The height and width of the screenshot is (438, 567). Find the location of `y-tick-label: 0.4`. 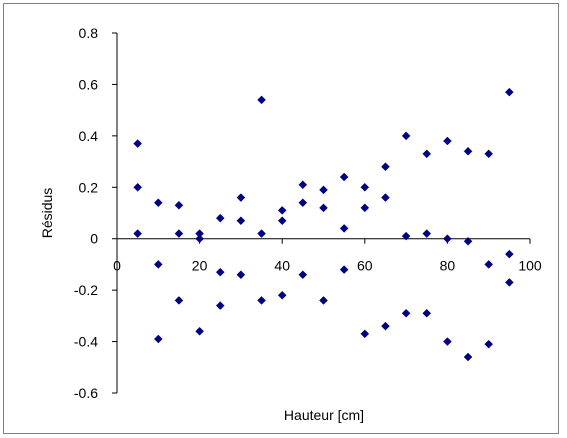

y-tick-label: 0.4 is located at coordinates (89, 136).